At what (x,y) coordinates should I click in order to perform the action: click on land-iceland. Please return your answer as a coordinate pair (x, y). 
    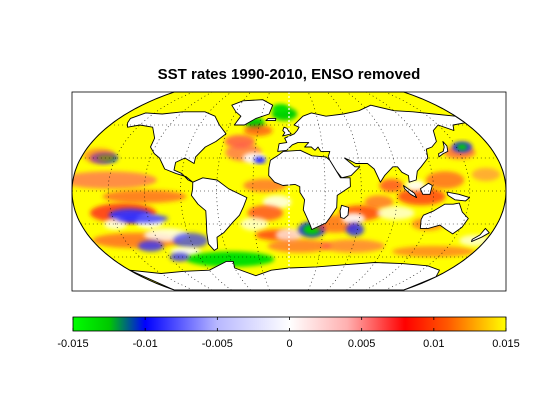
    Looking at the image, I should click on (271, 119).